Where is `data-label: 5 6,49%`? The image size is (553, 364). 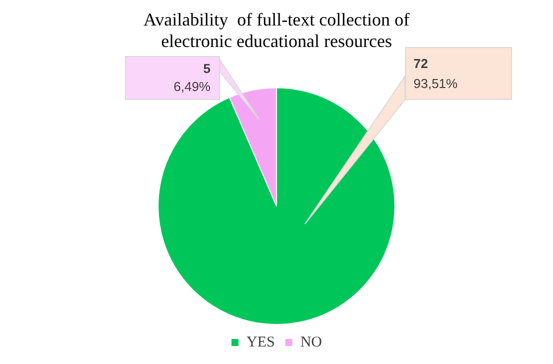
data-label: 5 6,49% is located at coordinates (191, 78).